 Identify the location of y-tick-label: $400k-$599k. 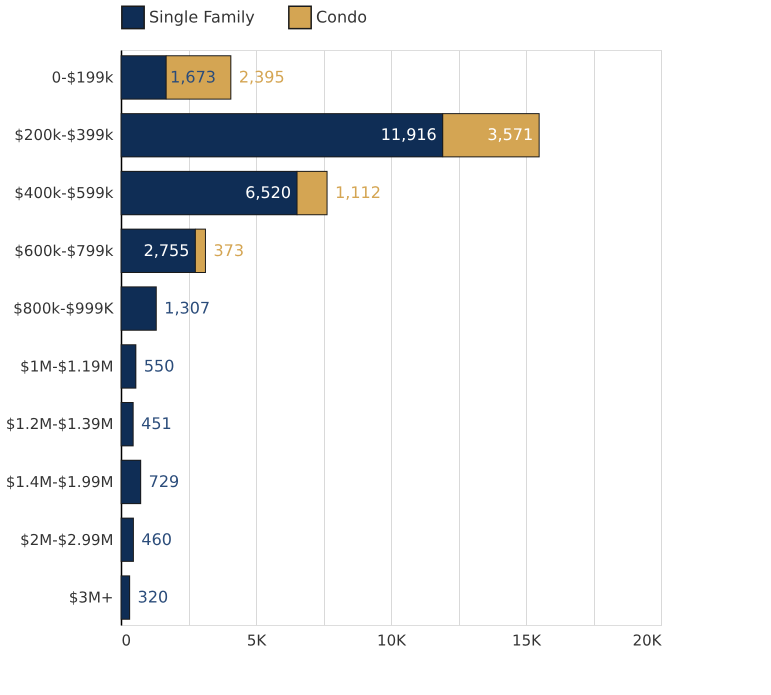
(64, 193).